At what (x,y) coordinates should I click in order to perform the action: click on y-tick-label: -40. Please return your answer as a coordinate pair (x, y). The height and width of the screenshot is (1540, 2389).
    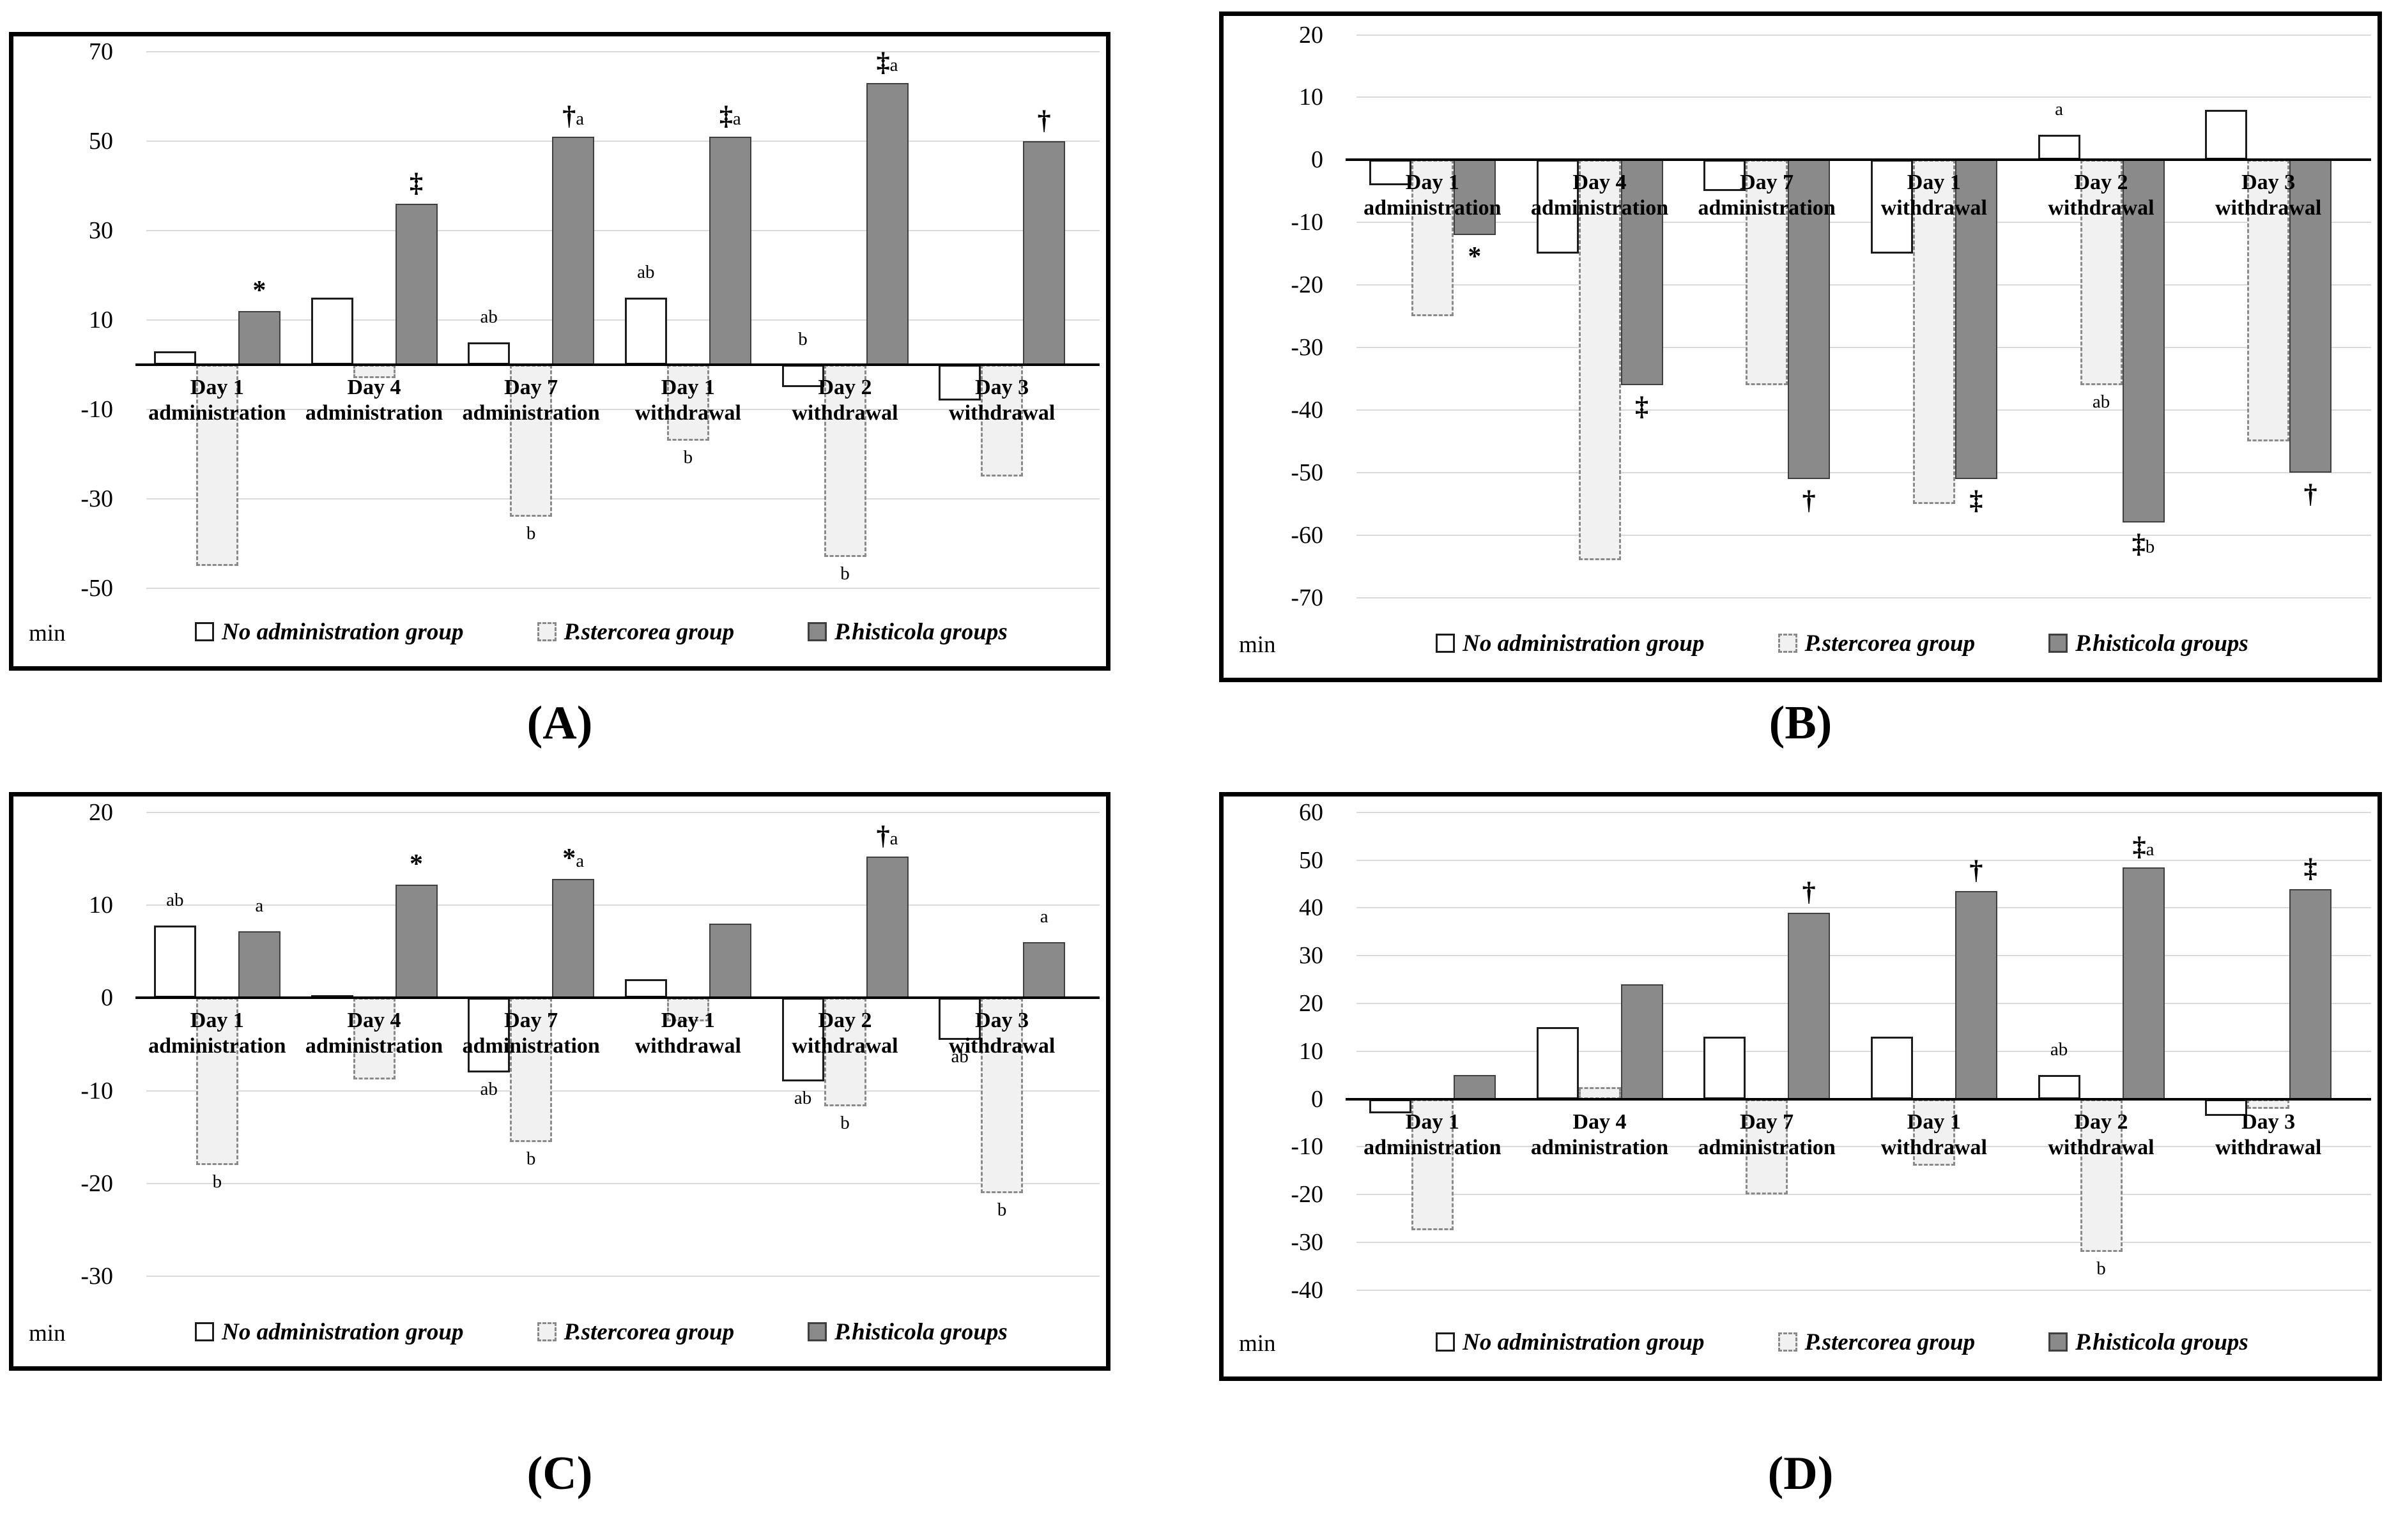
    Looking at the image, I should click on (1307, 409).